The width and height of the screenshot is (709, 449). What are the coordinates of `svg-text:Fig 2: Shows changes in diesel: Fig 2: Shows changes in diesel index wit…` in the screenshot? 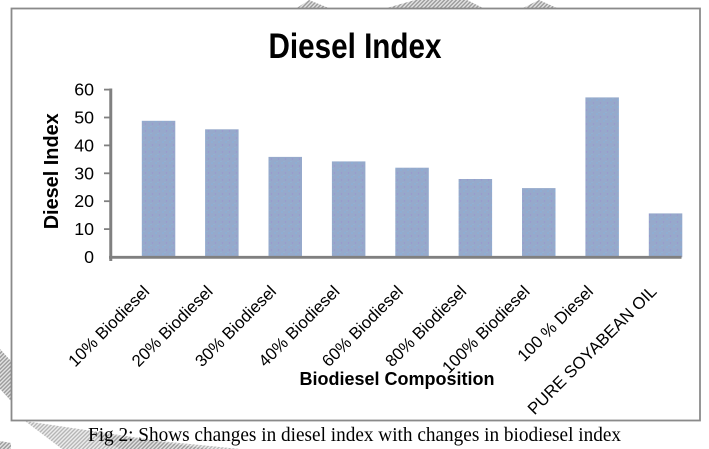 It's located at (354, 435).